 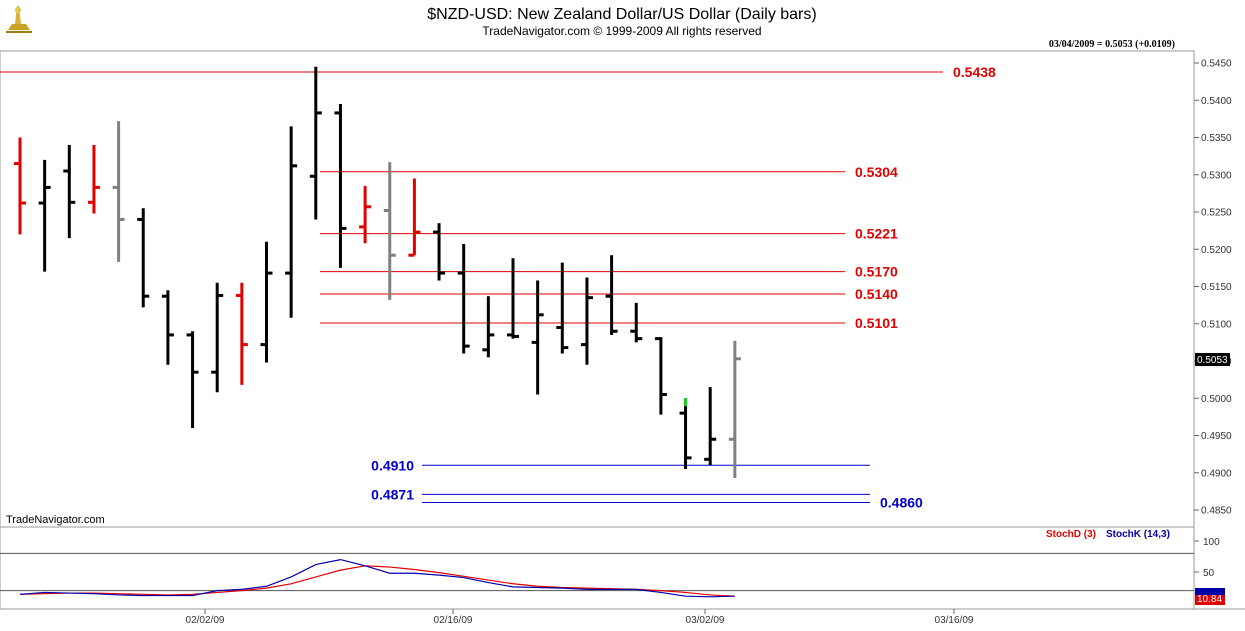 I want to click on resistance-label: 0.5438, so click(x=974, y=72).